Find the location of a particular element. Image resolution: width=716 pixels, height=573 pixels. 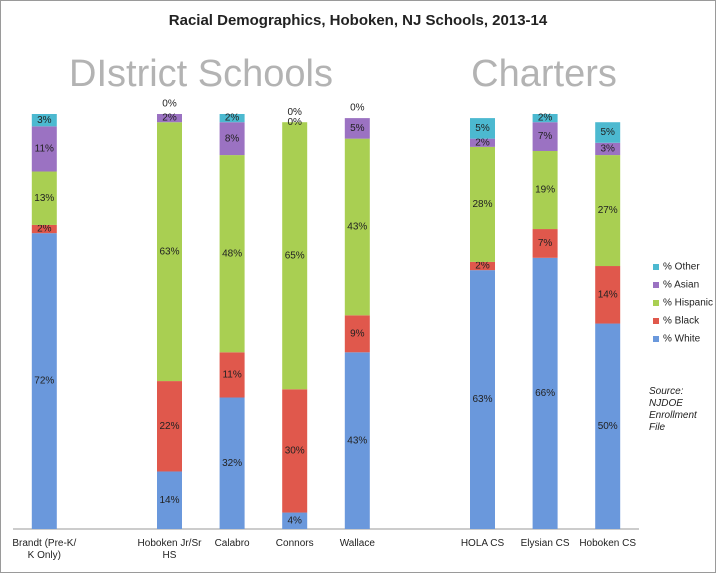

data-label: 4% is located at coordinates (294, 520).